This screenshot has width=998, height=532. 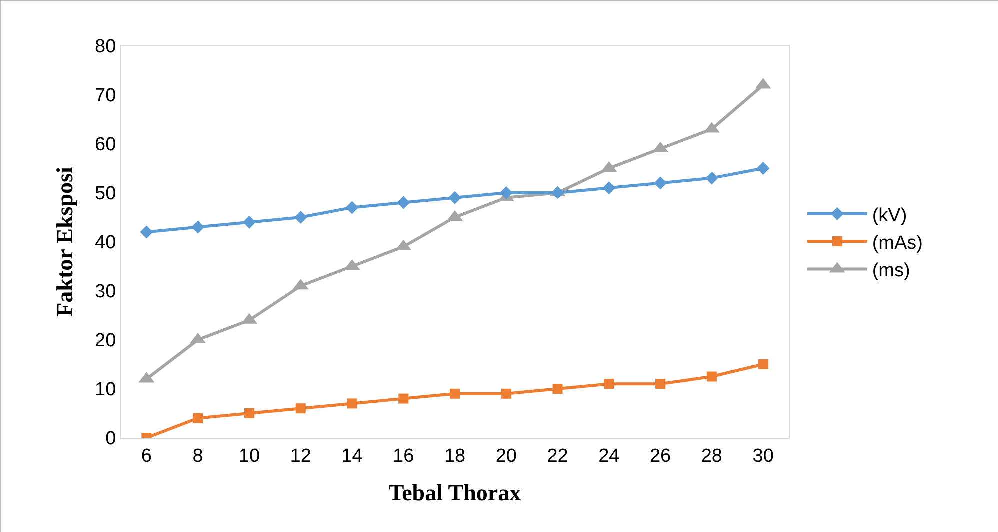 I want to click on y-tick-label: 80, so click(x=105, y=47).